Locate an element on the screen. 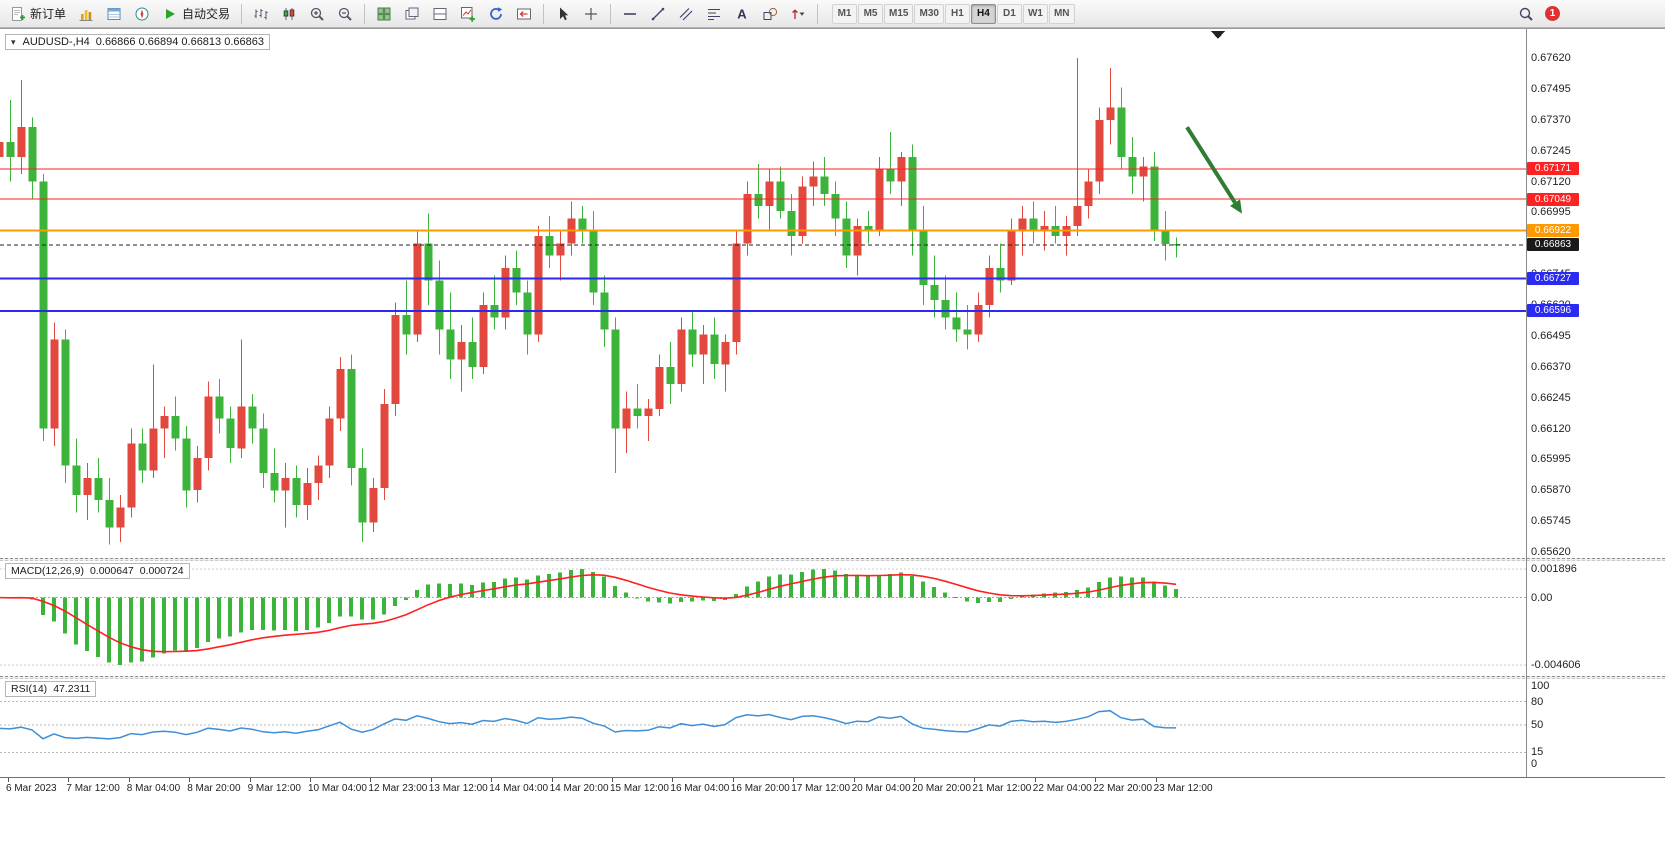  notification-badge: 1 is located at coordinates (1552, 13).